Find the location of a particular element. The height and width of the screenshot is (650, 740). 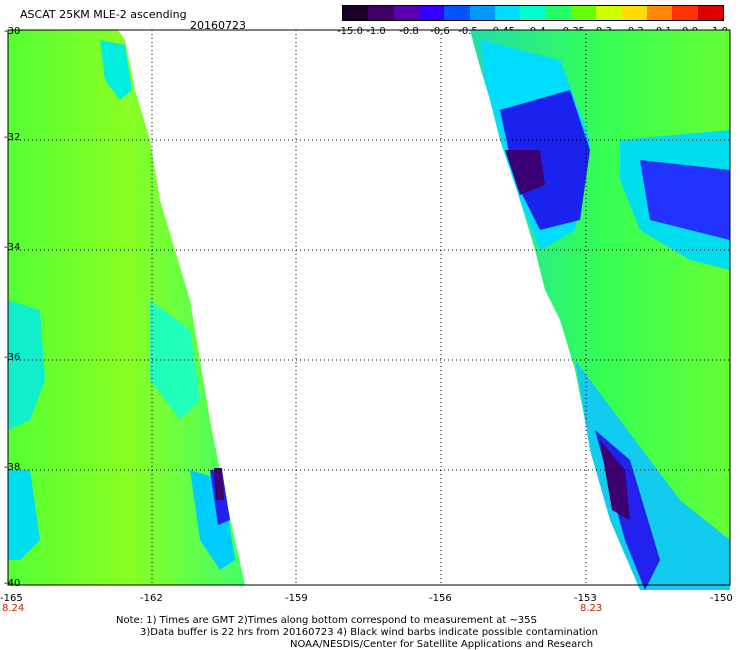

colorbar is located at coordinates (533, 13).